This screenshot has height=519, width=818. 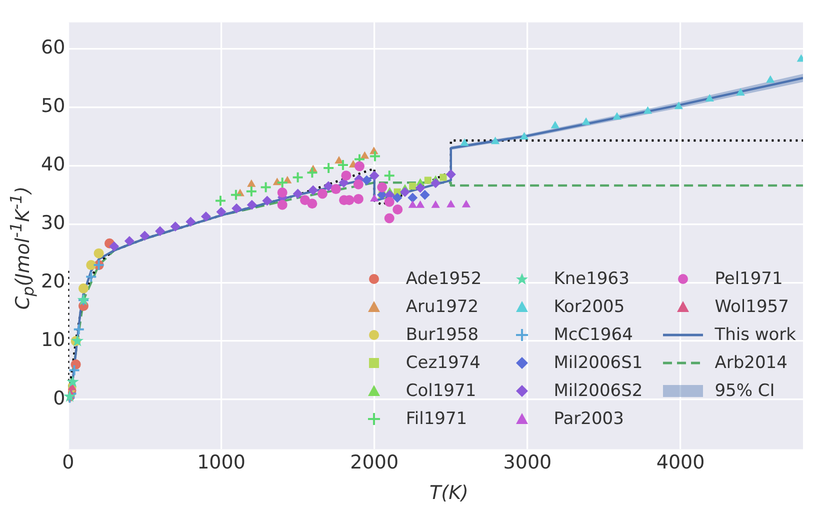 What do you see at coordinates (53, 223) in the screenshot?
I see `y-tick-label: 30` at bounding box center [53, 223].